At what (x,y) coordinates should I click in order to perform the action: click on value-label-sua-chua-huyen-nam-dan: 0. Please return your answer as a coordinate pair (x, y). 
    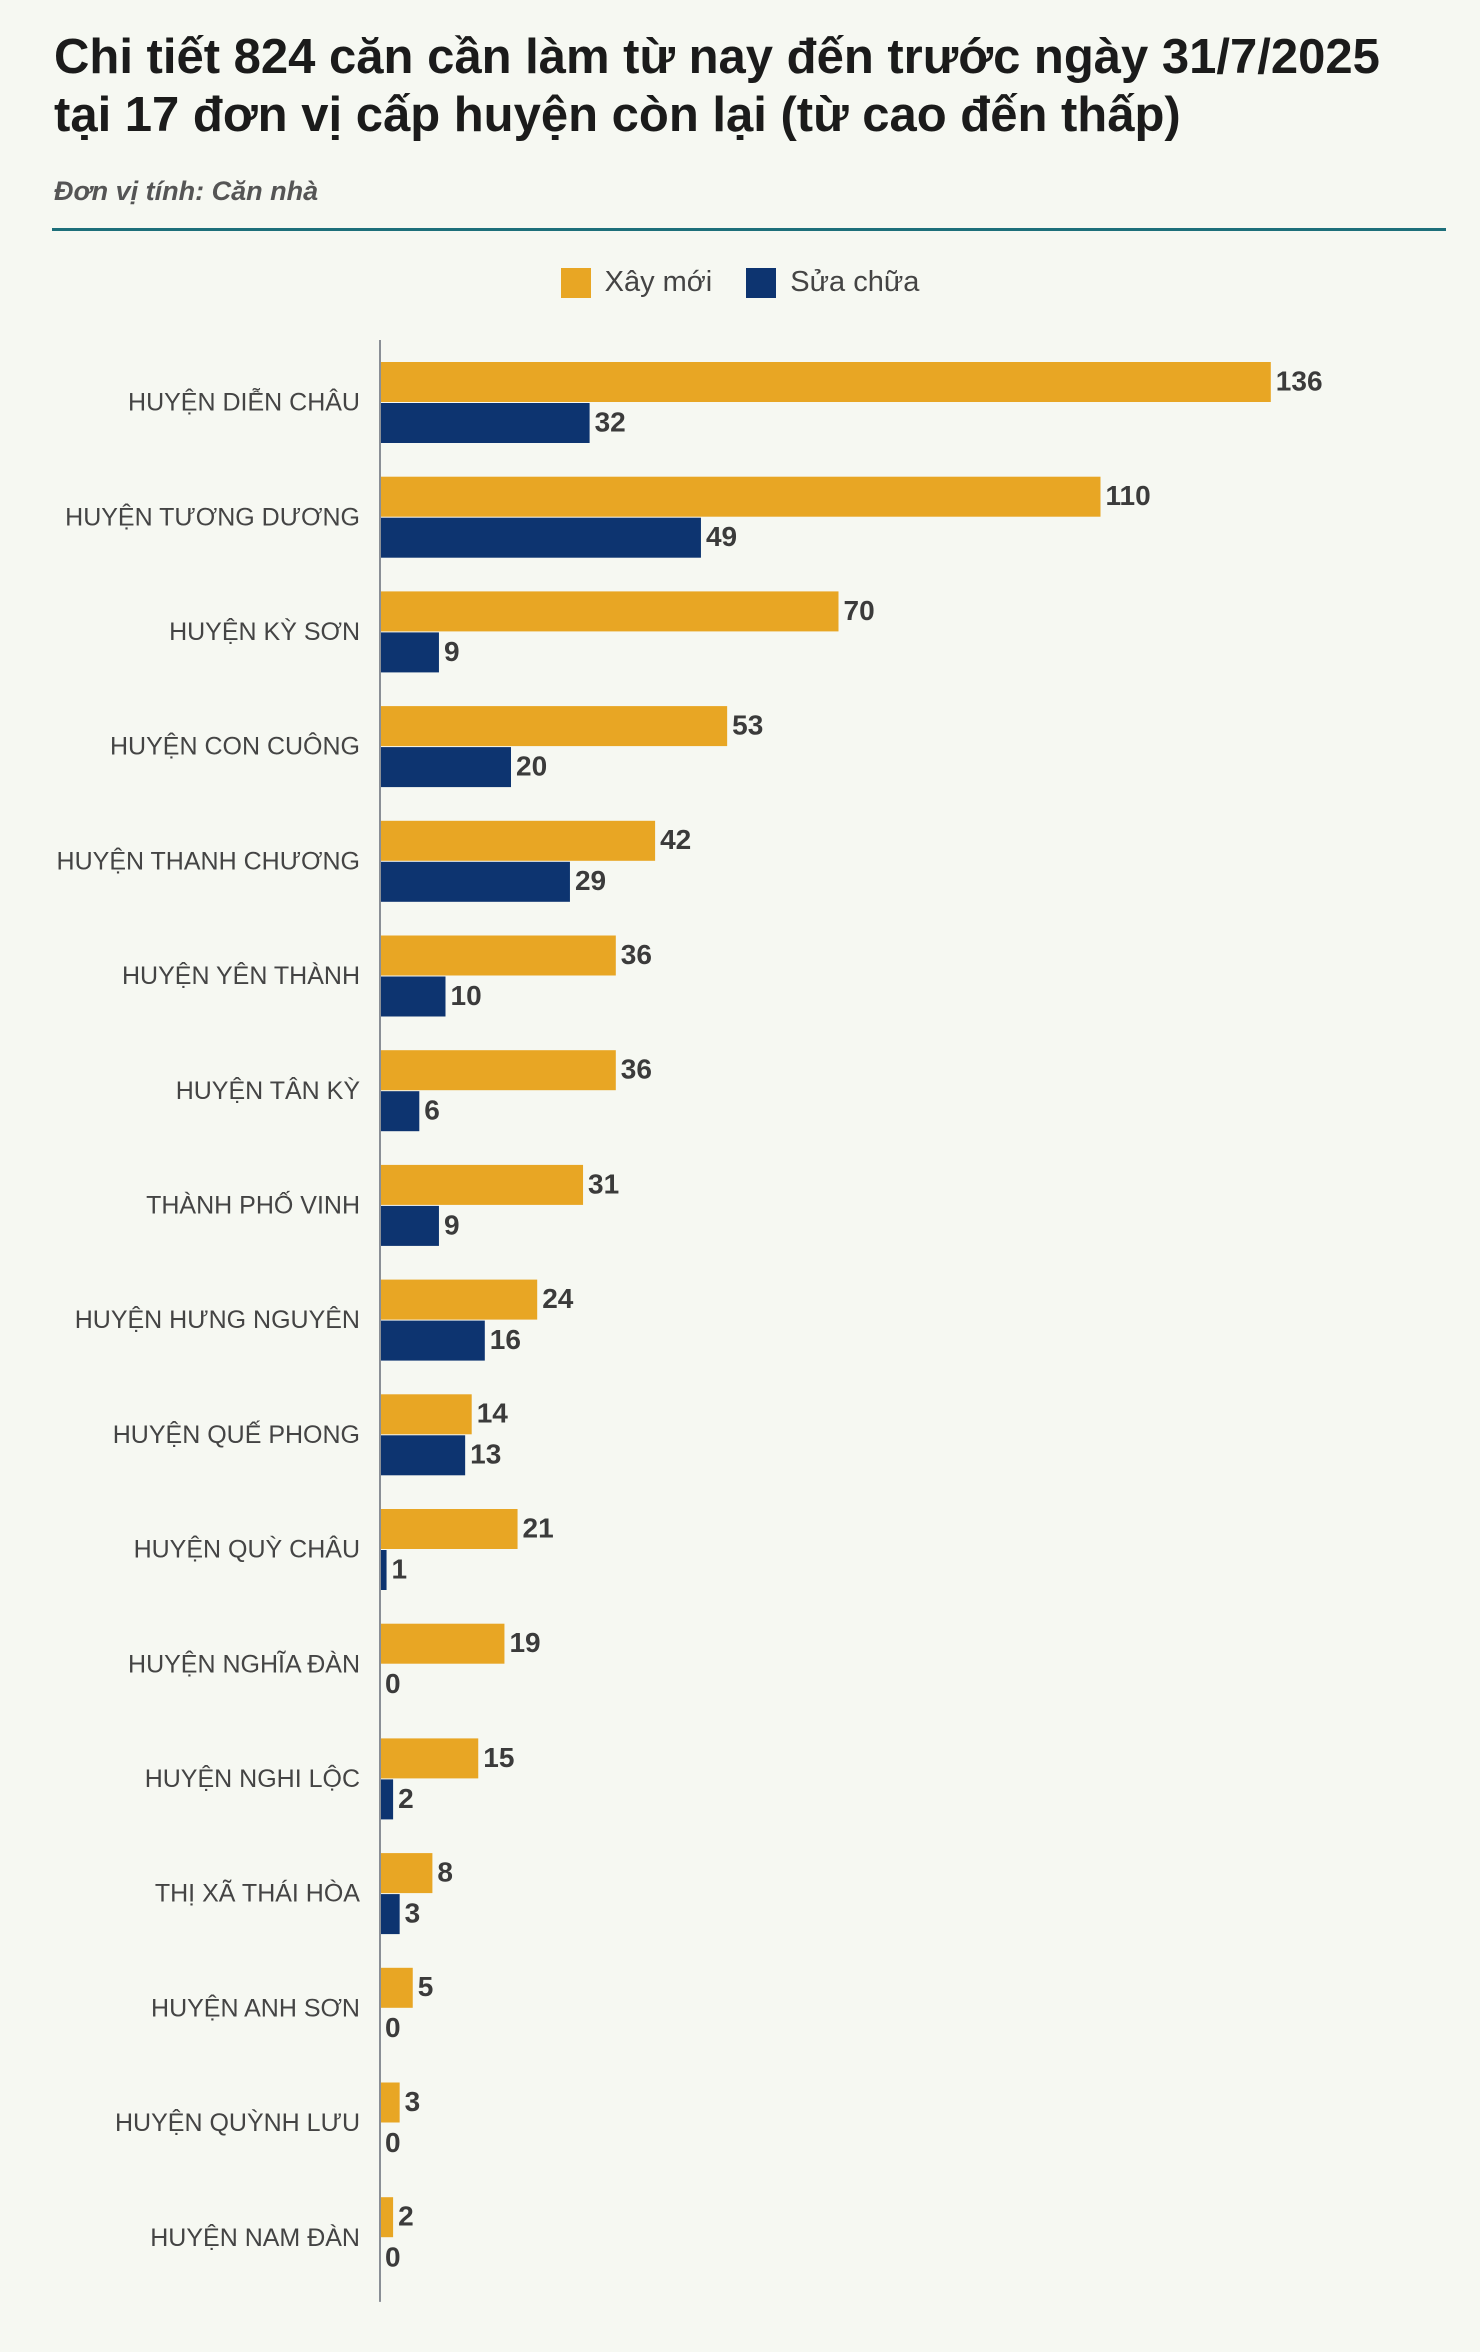
    Looking at the image, I should click on (393, 2257).